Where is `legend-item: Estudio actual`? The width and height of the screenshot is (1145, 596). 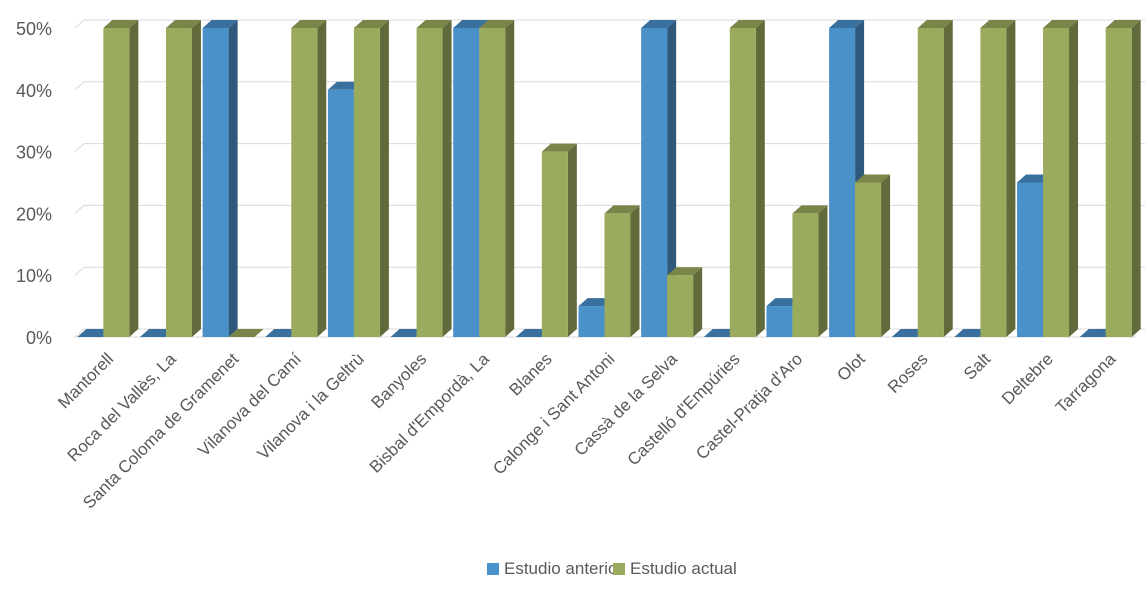 legend-item: Estudio actual is located at coordinates (675, 568).